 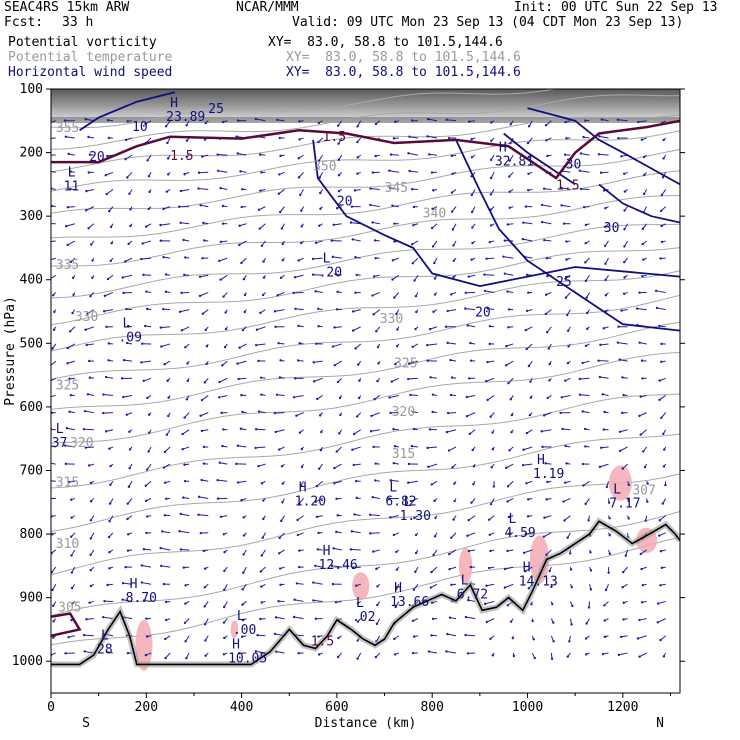 I want to click on extremum-marker: H, so click(x=541, y=460).